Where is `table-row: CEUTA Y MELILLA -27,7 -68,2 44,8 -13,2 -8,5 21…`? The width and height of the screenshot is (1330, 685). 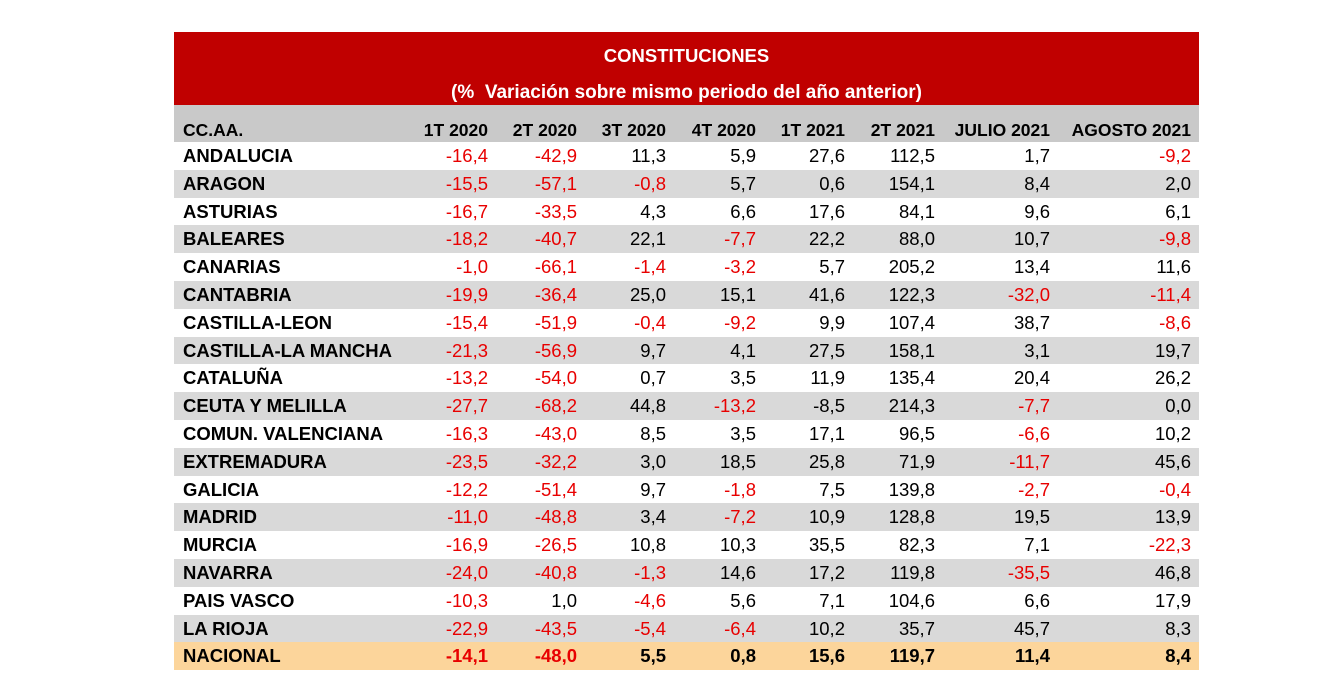 table-row: CEUTA Y MELILLA -27,7 -68,2 44,8 -13,2 -8,5 21… is located at coordinates (686, 406).